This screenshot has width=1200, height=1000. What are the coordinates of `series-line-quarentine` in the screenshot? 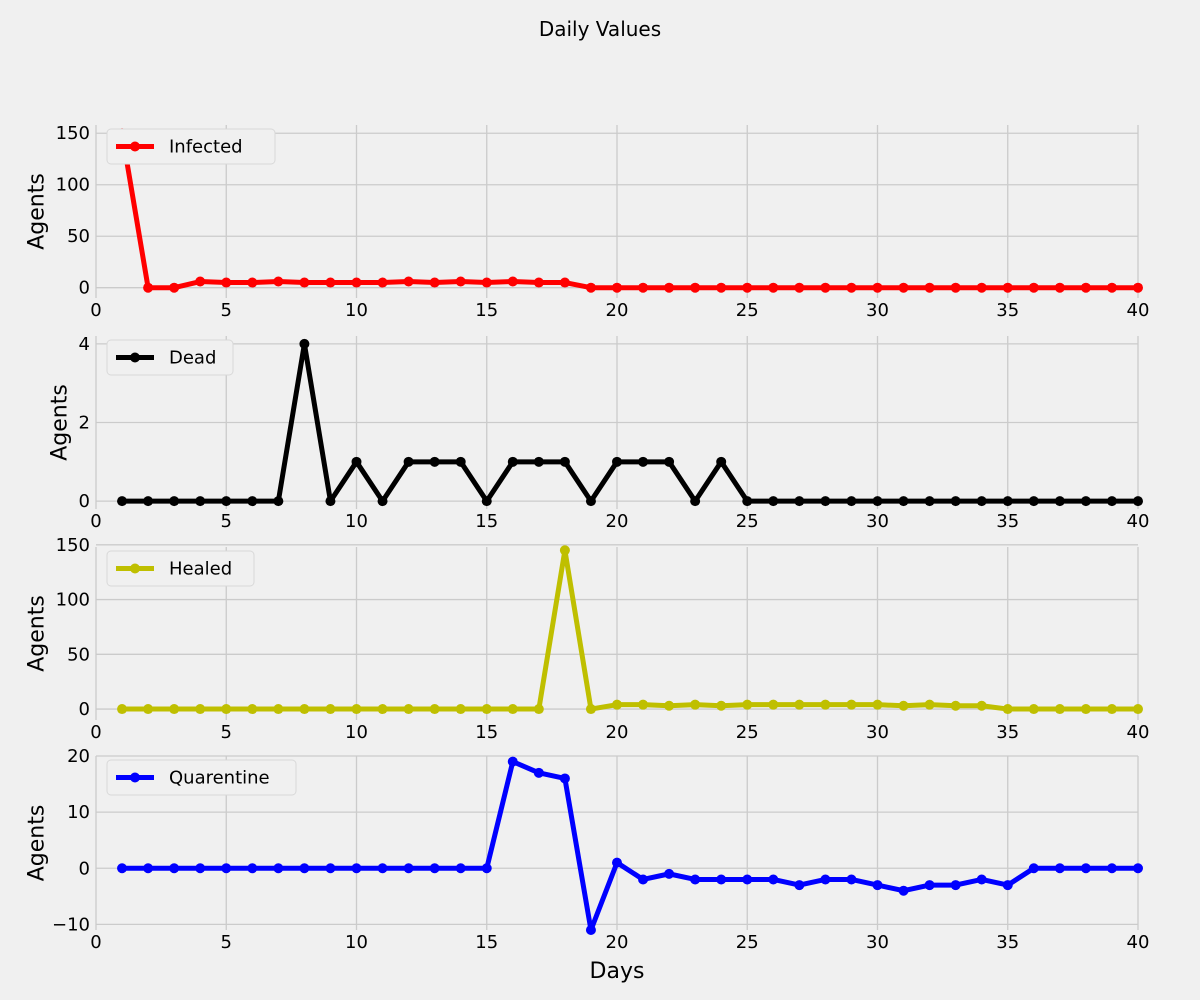 It's located at (630, 846).